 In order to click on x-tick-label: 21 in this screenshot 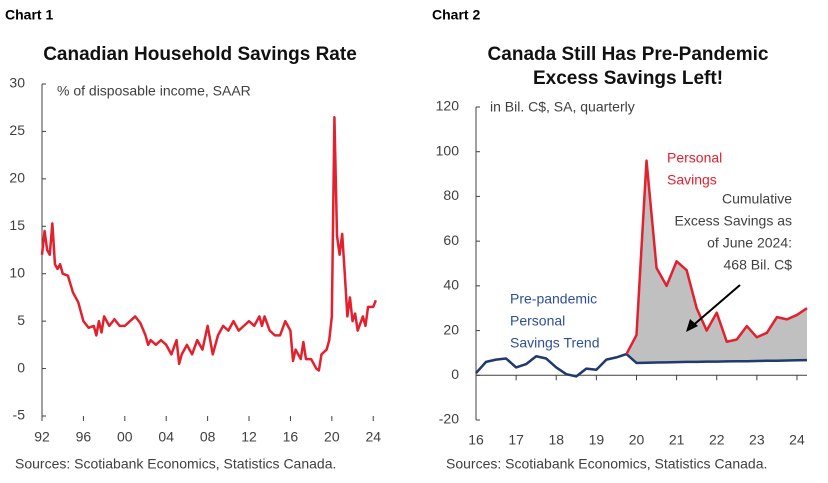, I will do `click(677, 440)`.